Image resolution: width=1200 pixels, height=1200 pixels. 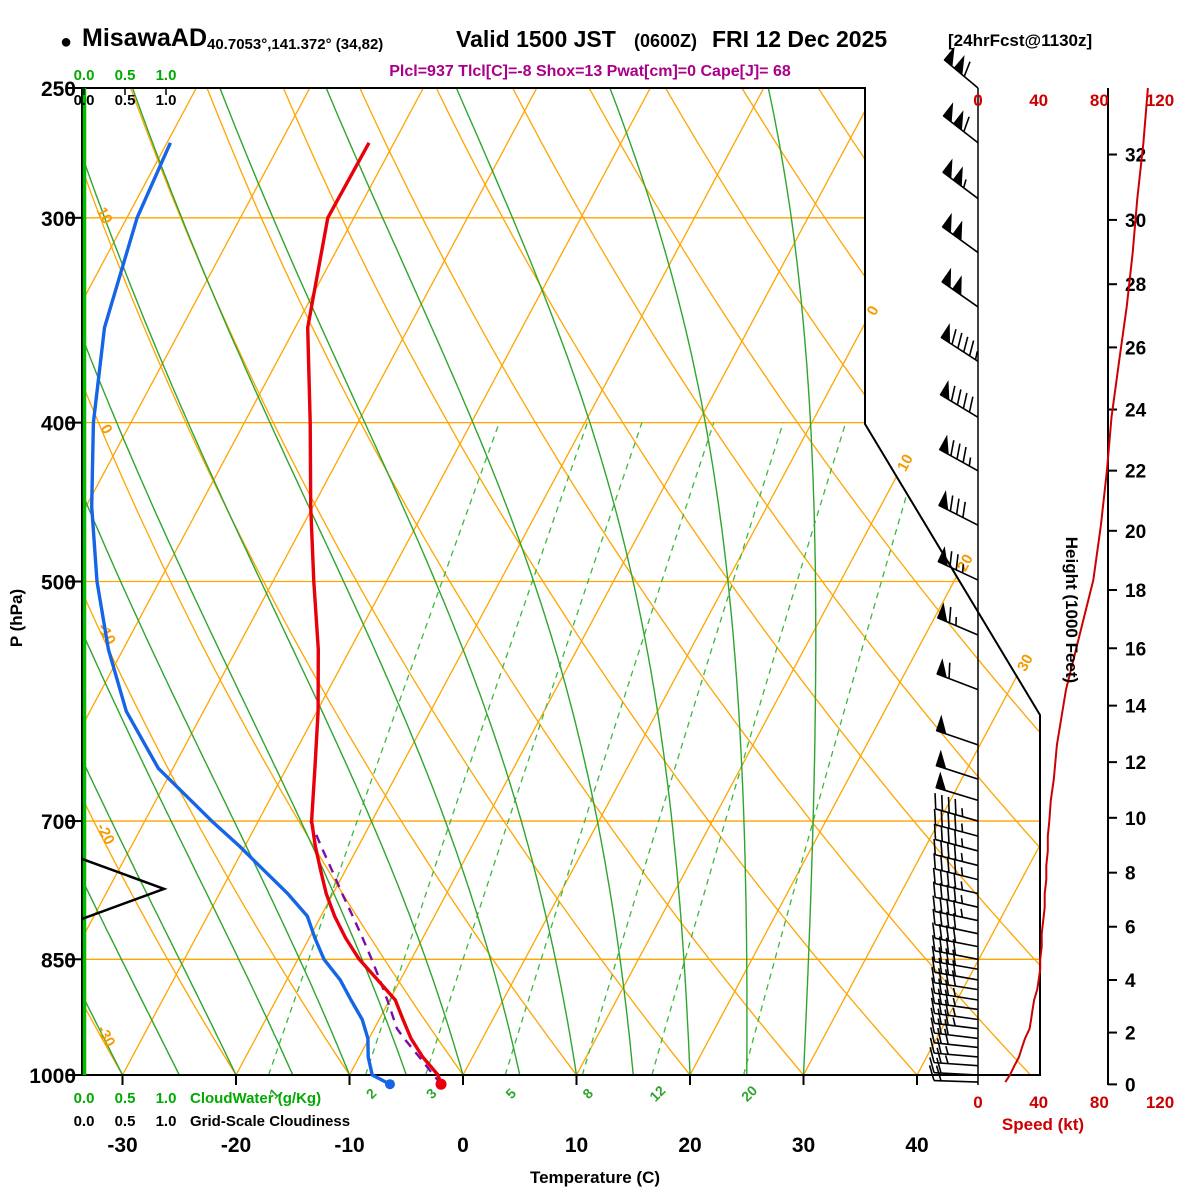 What do you see at coordinates (1135, 819) in the screenshot?
I see `height-tick-label: 10` at bounding box center [1135, 819].